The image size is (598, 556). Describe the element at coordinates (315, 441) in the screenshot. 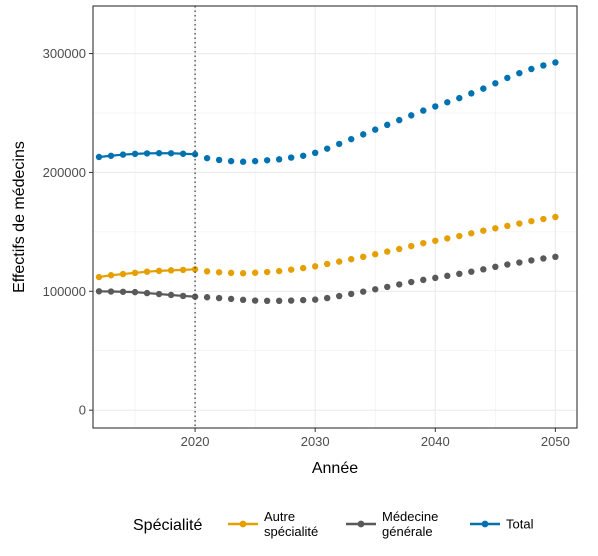

I see `x-tick-label: 2030` at that location.